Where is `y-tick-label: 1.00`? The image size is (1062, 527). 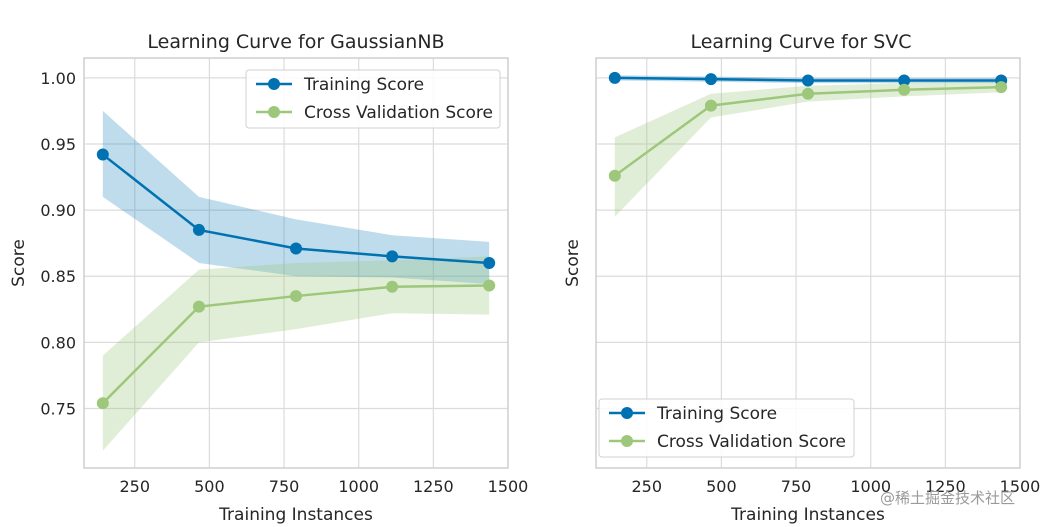
y-tick-label: 1.00 is located at coordinates (58, 78).